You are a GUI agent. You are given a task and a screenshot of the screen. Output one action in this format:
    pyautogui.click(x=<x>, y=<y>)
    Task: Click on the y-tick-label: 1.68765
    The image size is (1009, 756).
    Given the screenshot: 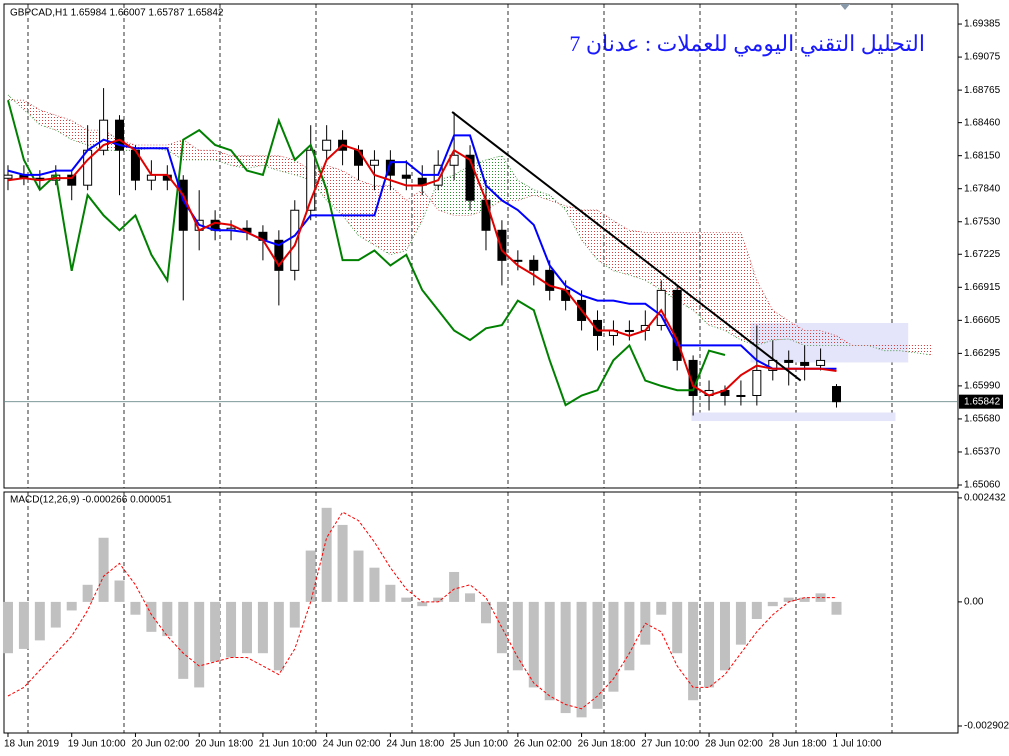 What is the action you would take?
    pyautogui.click(x=982, y=90)
    